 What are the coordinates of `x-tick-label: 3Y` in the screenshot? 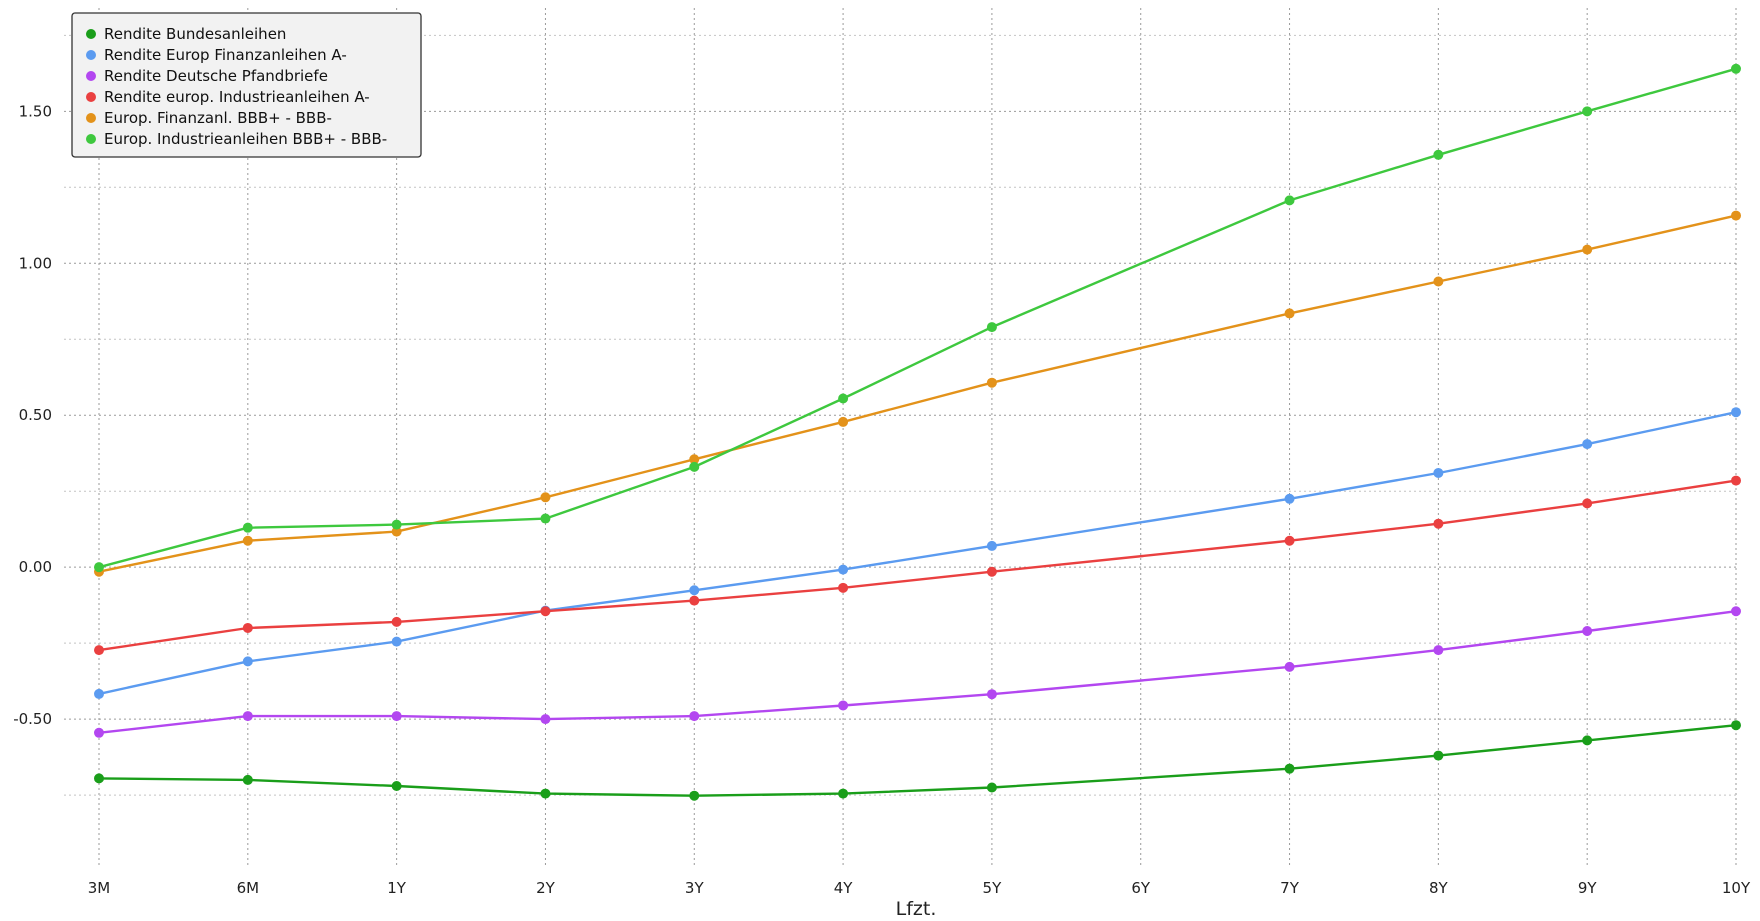 It's located at (695, 888).